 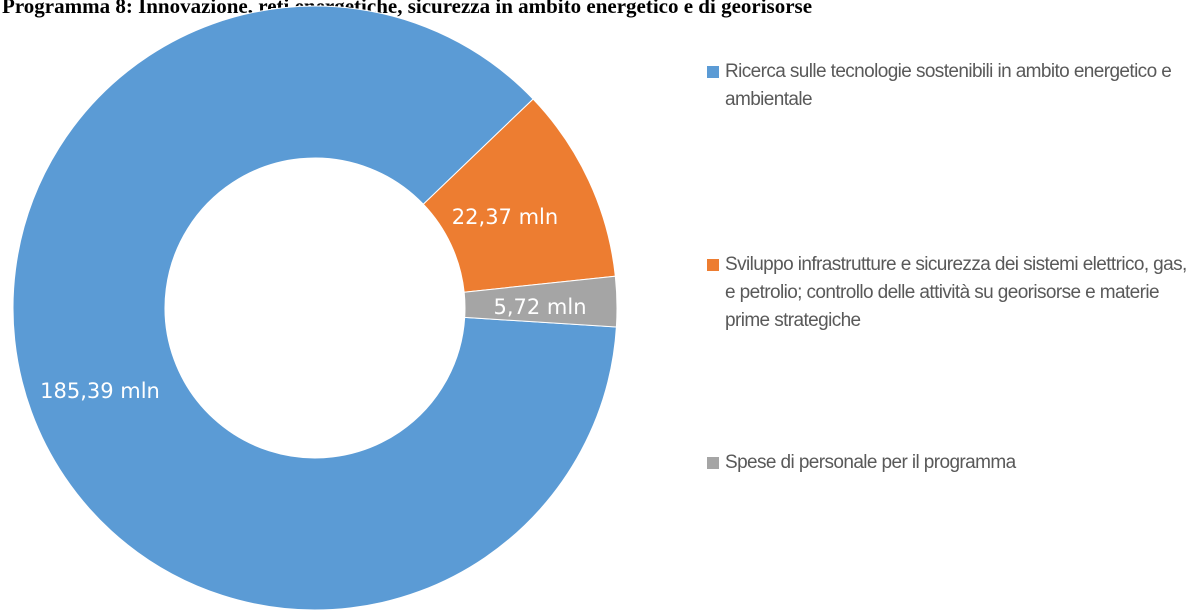 I want to click on legend-entry: Spese di personale per il programma, so click(x=952, y=463).